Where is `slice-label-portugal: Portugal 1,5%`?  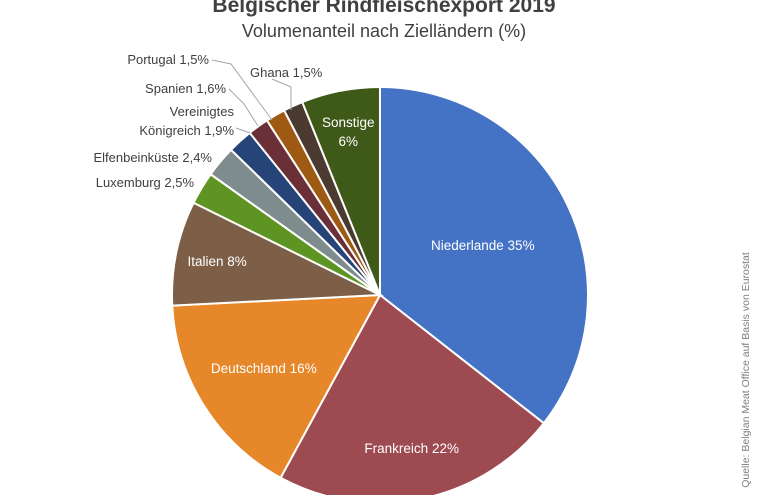 slice-label-portugal: Portugal 1,5% is located at coordinates (168, 59).